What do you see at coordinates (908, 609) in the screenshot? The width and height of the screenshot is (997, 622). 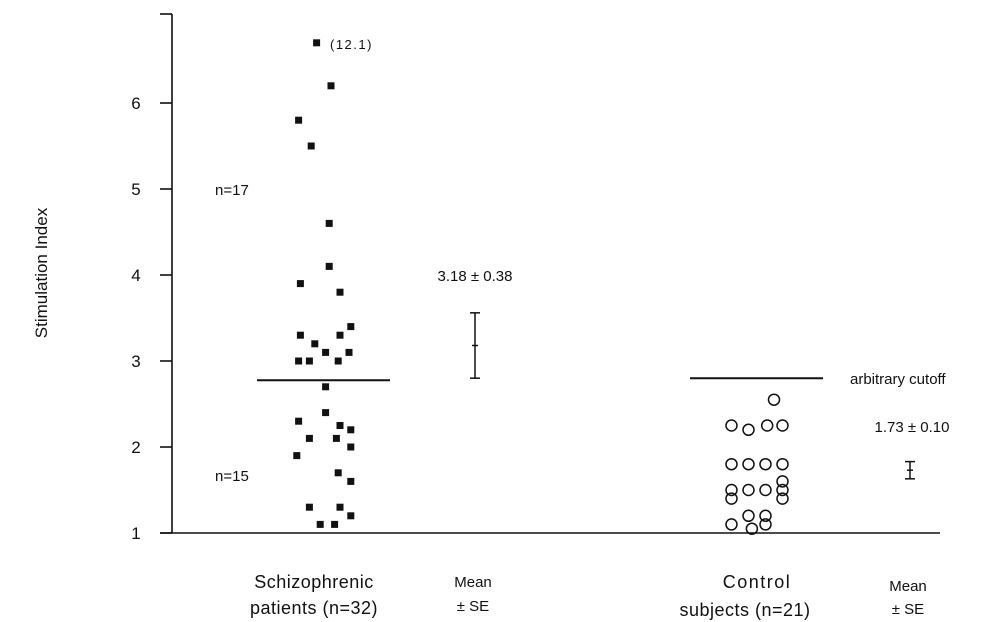 I see `control-mean-label-line2: ± SE` at bounding box center [908, 609].